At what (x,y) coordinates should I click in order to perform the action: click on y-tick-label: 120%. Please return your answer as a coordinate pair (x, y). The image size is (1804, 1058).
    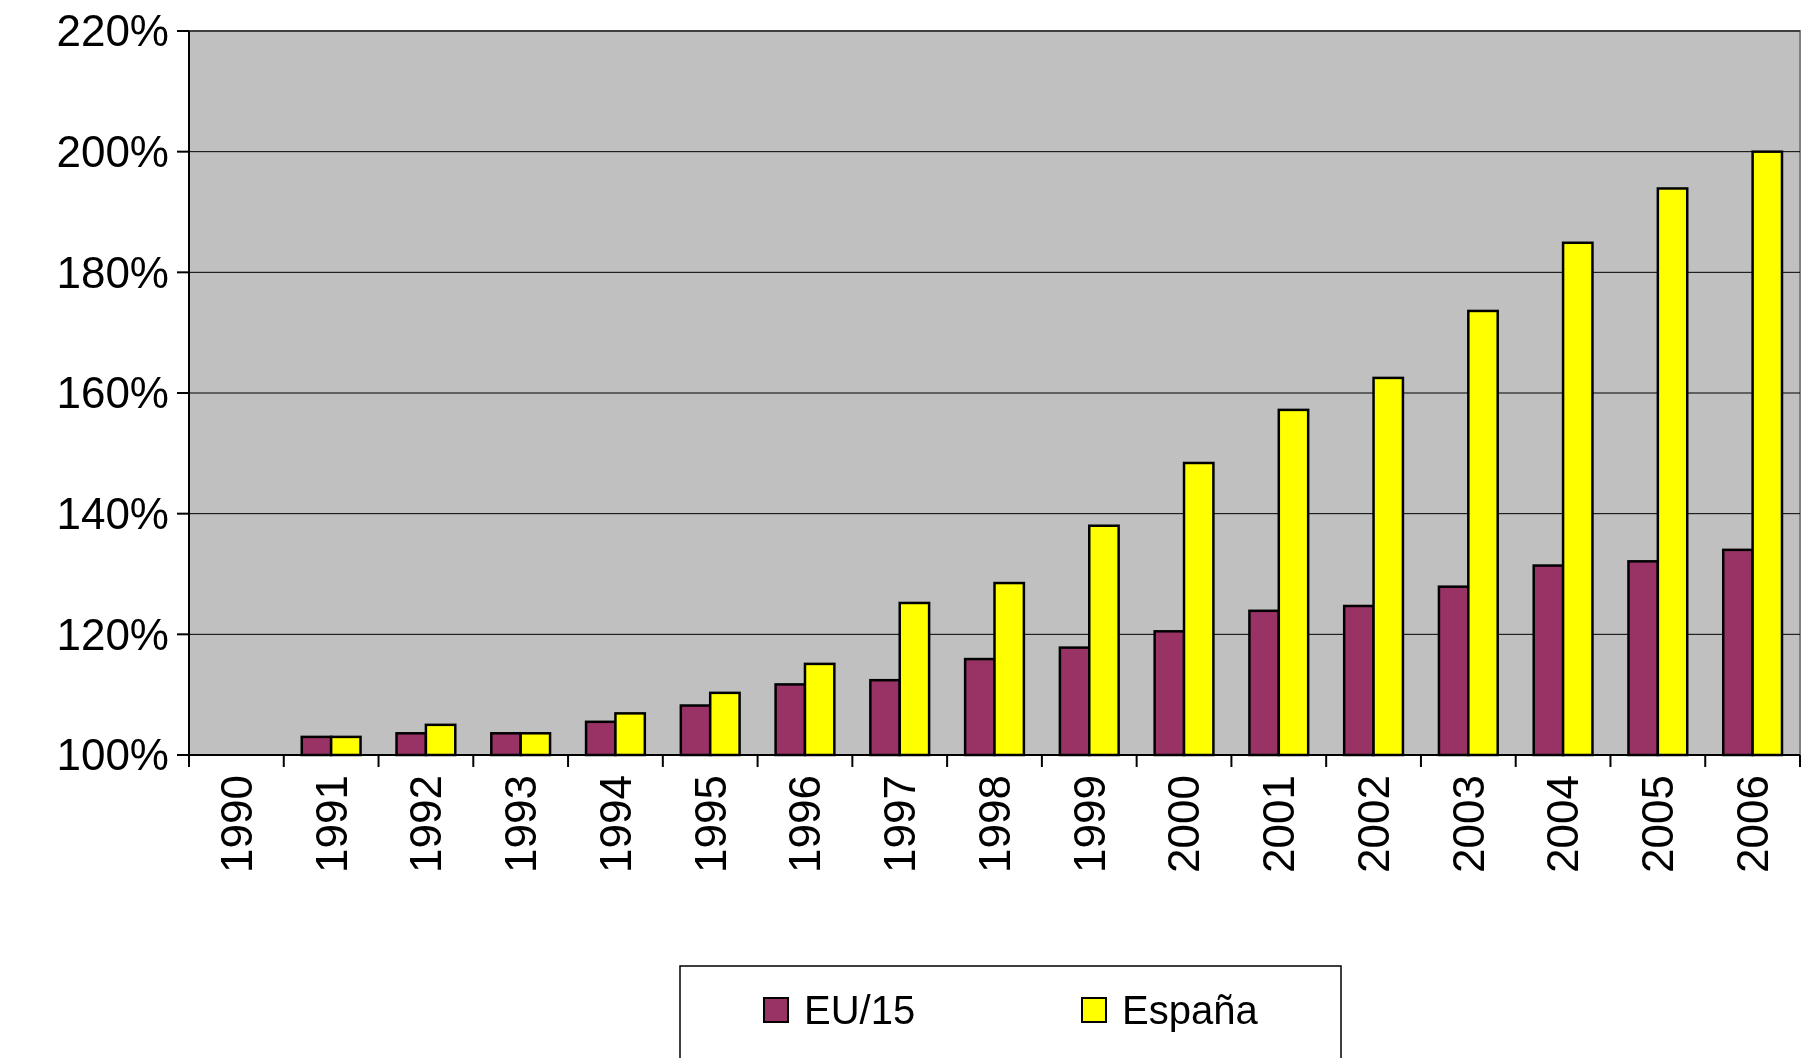
    Looking at the image, I should click on (112, 634).